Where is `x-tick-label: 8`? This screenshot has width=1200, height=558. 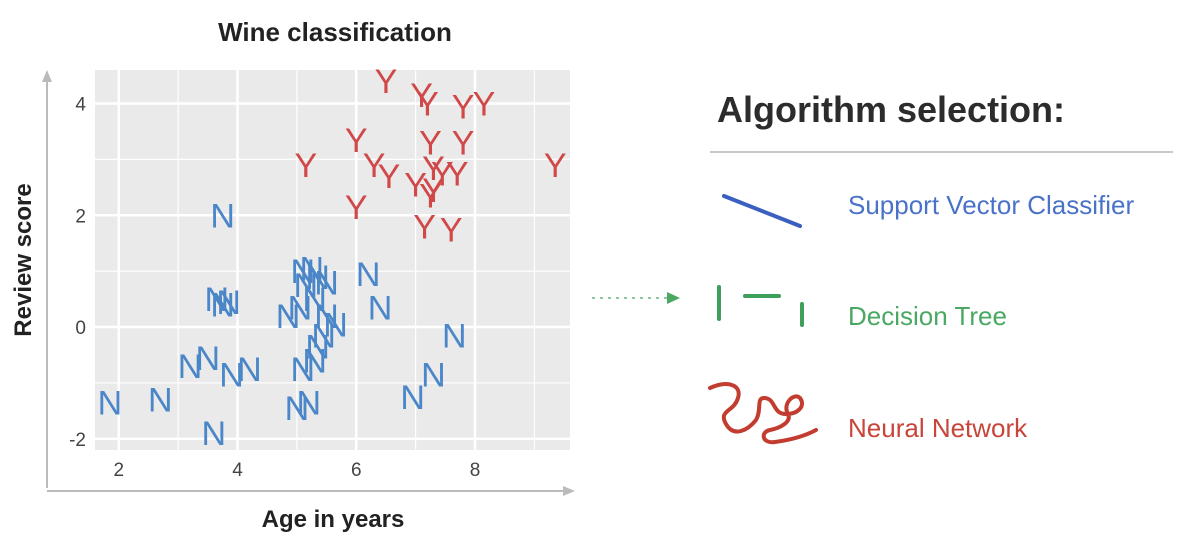 x-tick-label: 8 is located at coordinates (475, 470).